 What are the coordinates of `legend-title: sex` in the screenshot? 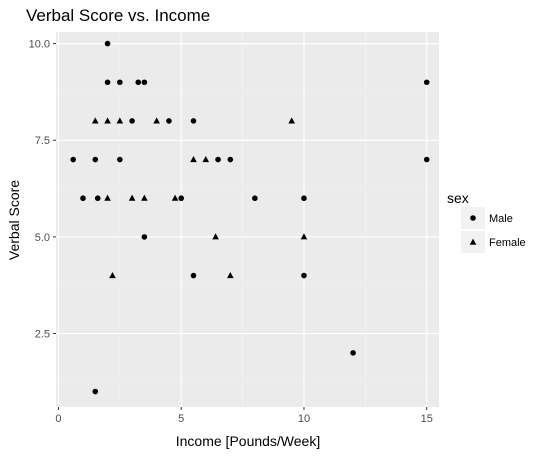 It's located at (458, 198).